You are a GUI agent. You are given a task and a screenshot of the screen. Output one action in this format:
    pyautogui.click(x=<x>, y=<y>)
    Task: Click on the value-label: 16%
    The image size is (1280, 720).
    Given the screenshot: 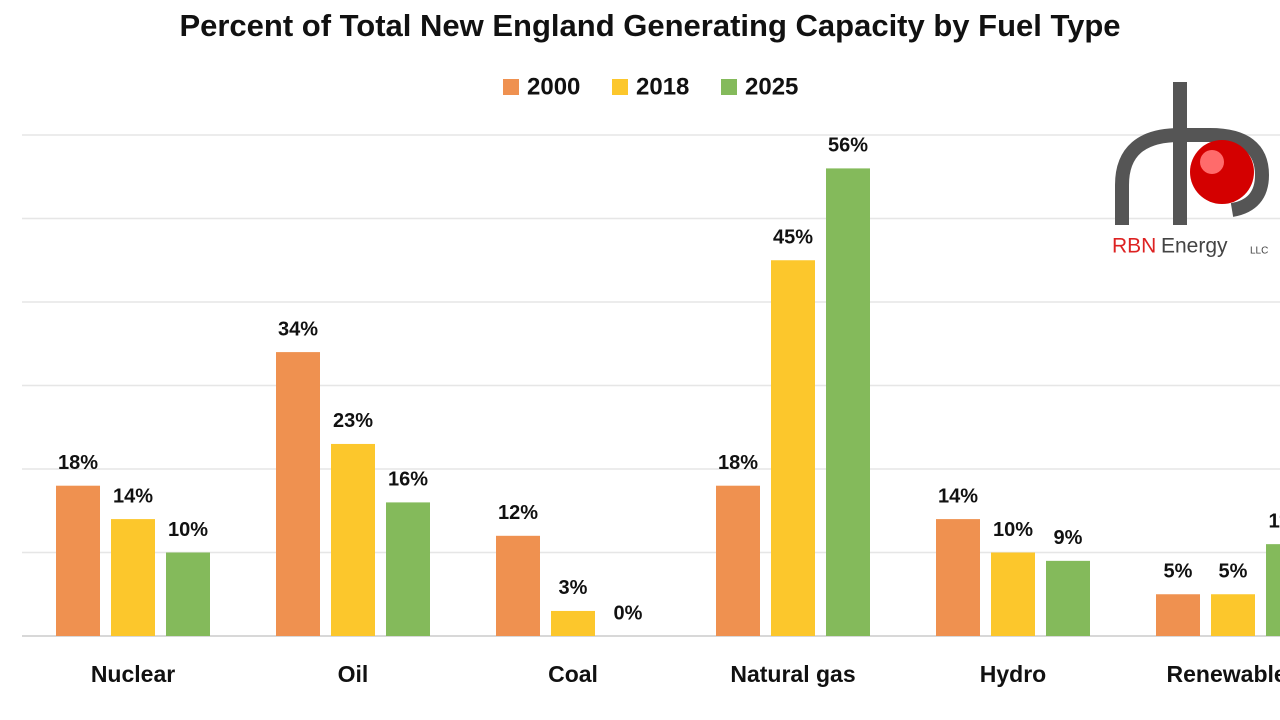 What is the action you would take?
    pyautogui.click(x=408, y=480)
    